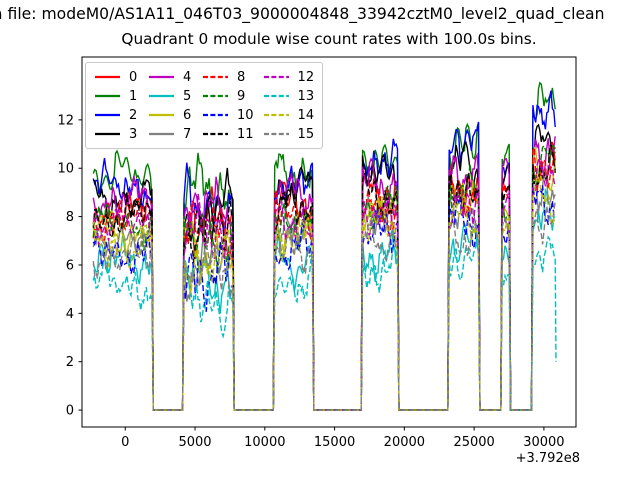  I want to click on legend-item-6: 6, so click(170, 115).